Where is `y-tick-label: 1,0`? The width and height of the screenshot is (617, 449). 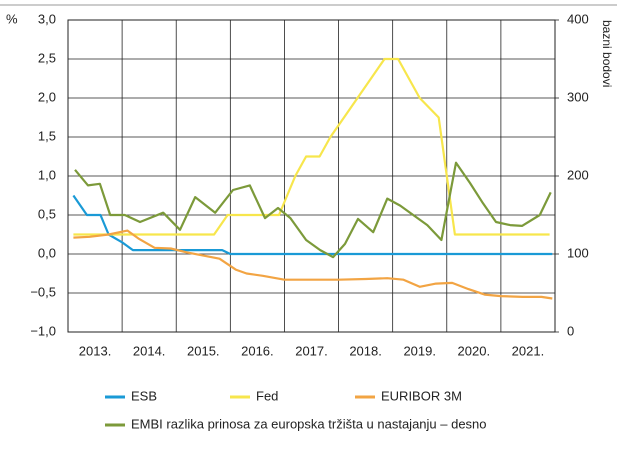 y-tick-label: 1,0 is located at coordinates (47, 174).